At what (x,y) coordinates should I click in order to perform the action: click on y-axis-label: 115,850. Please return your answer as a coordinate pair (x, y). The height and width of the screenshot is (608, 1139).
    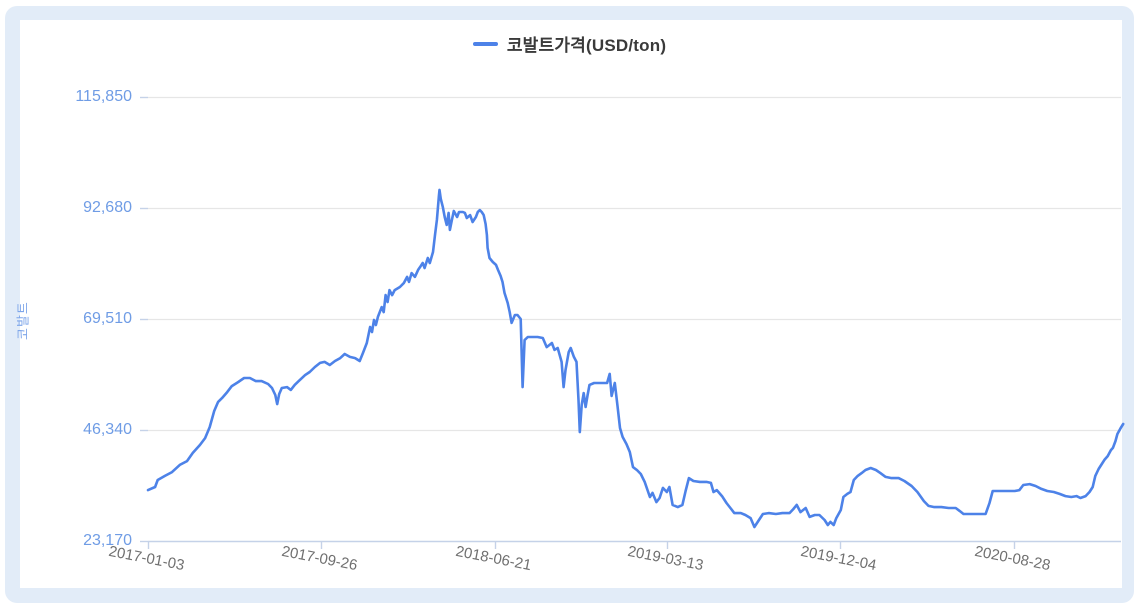
    Looking at the image, I should click on (103, 96).